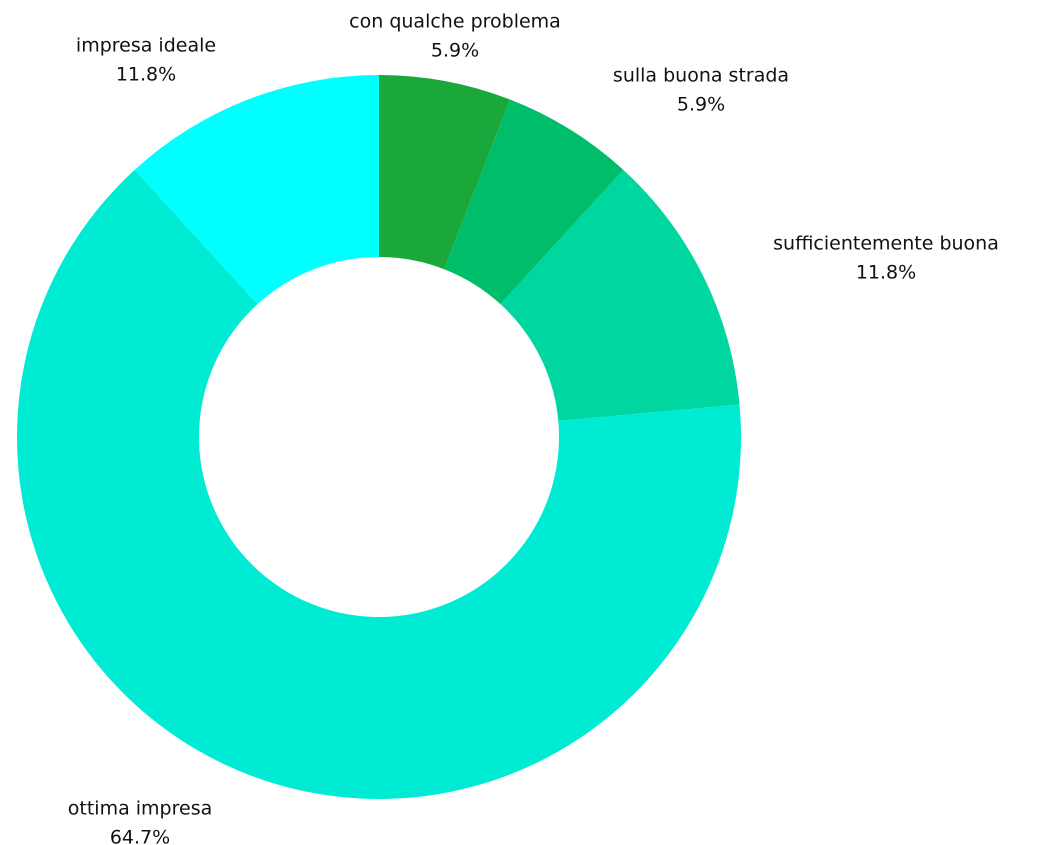  What do you see at coordinates (140, 836) in the screenshot?
I see `slice-value-label: 64.7%` at bounding box center [140, 836].